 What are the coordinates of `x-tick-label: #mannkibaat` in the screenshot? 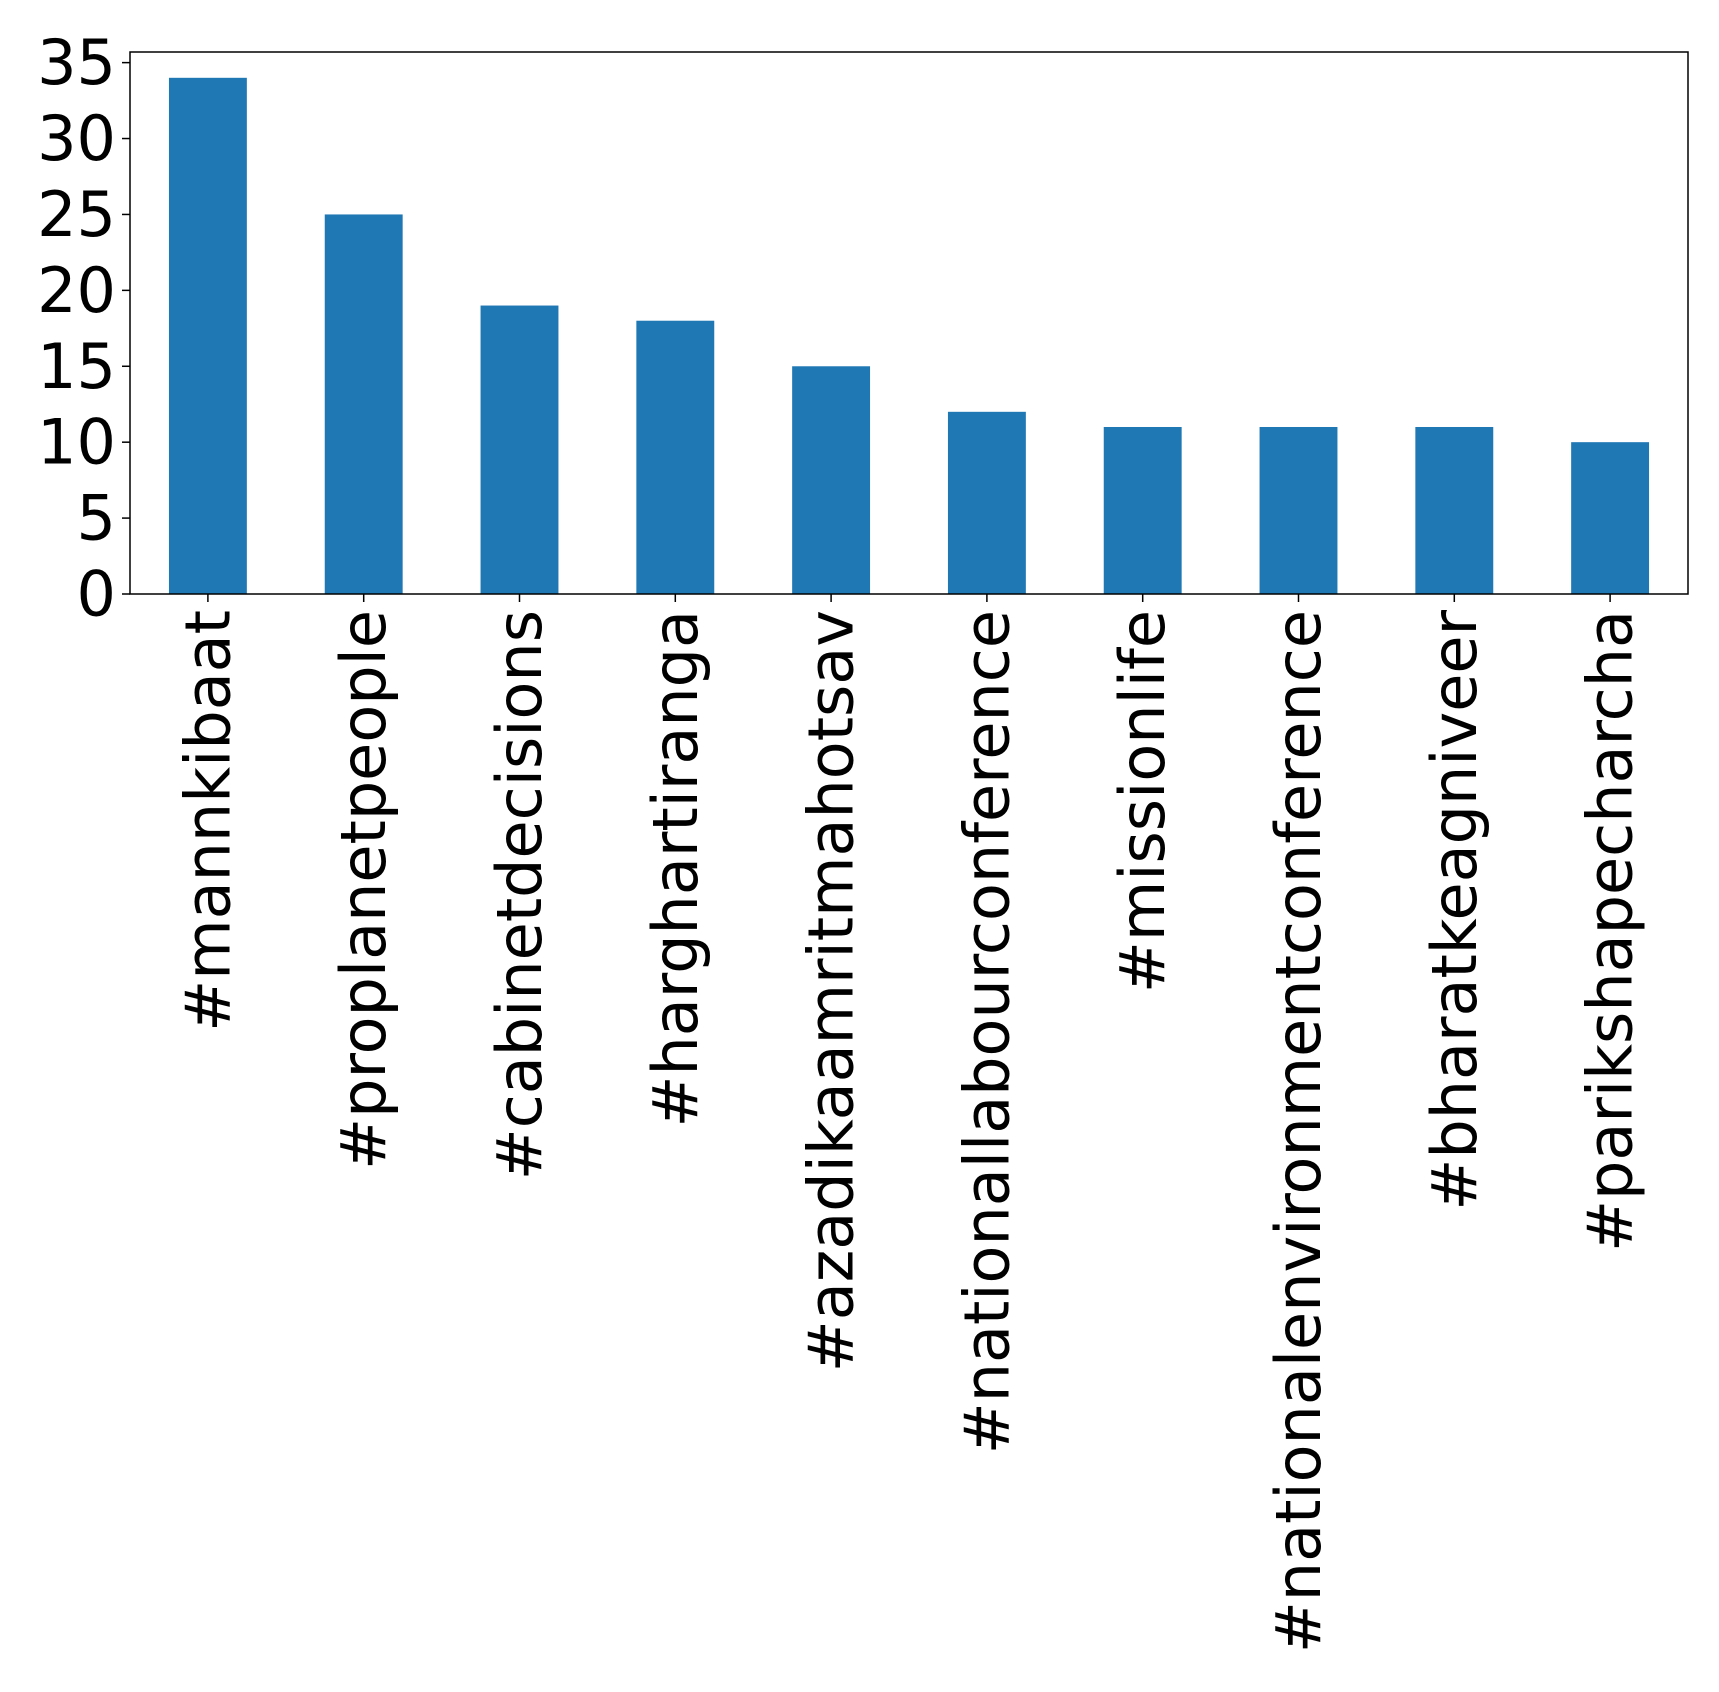 It's located at (207, 821).